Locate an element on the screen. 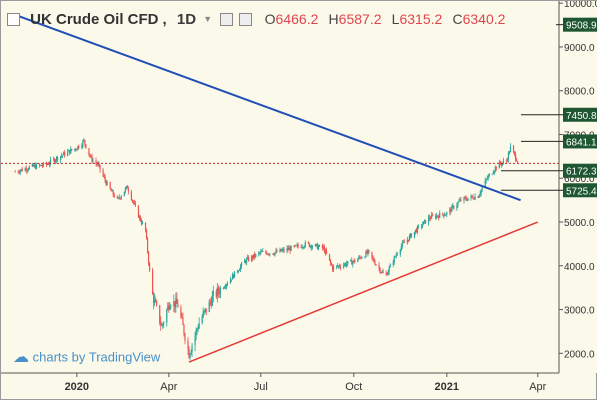 The width and height of the screenshot is (597, 401). settings-square-icon is located at coordinates (227, 19).